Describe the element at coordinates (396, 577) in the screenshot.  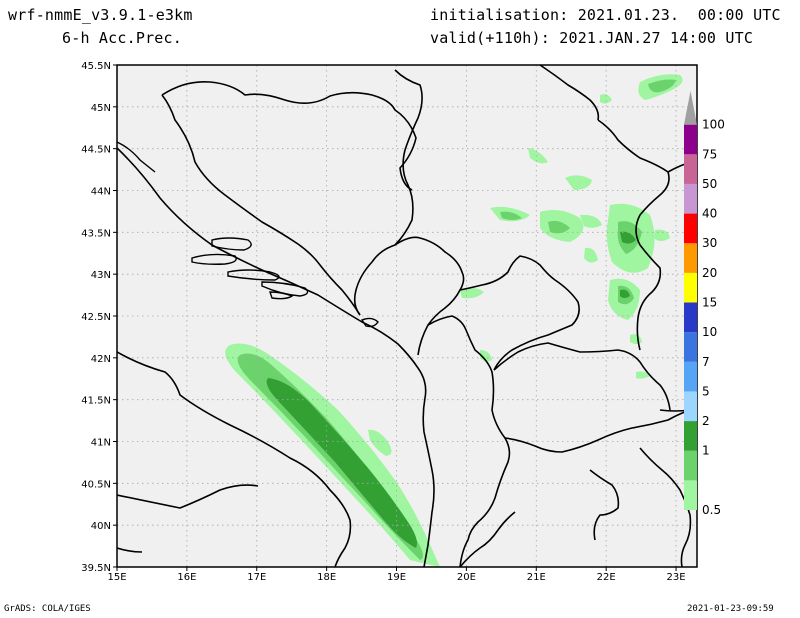
I see `lon-tick-label: 19E` at that location.